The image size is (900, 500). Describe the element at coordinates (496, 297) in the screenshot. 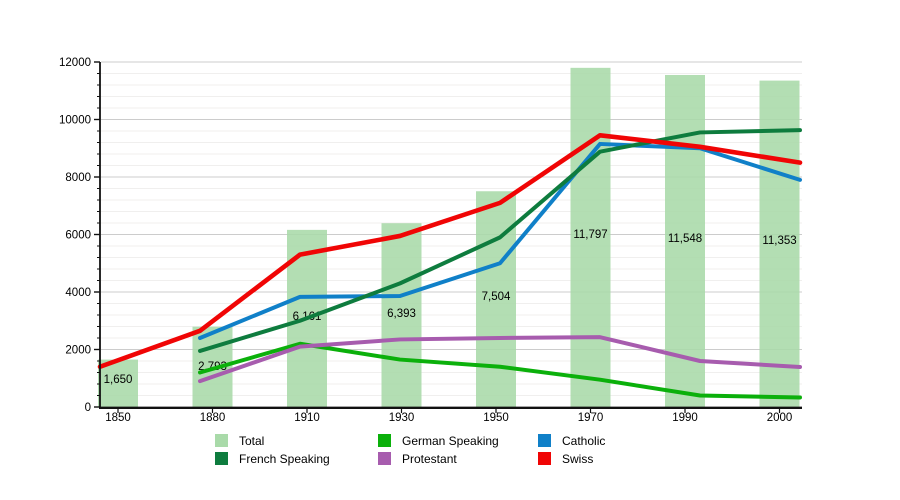

I see `bar-value-label: 7,504` at that location.